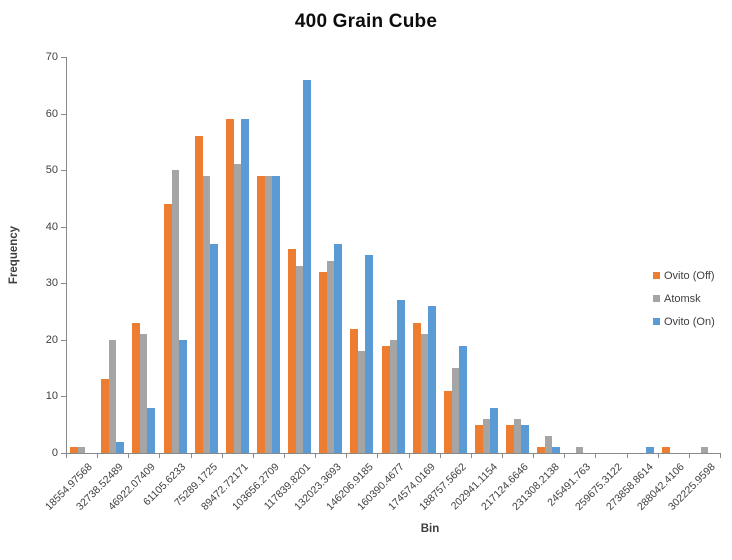 Image resolution: width=732 pixels, height=560 pixels. I want to click on y-tick-label: 70, so click(51, 57).